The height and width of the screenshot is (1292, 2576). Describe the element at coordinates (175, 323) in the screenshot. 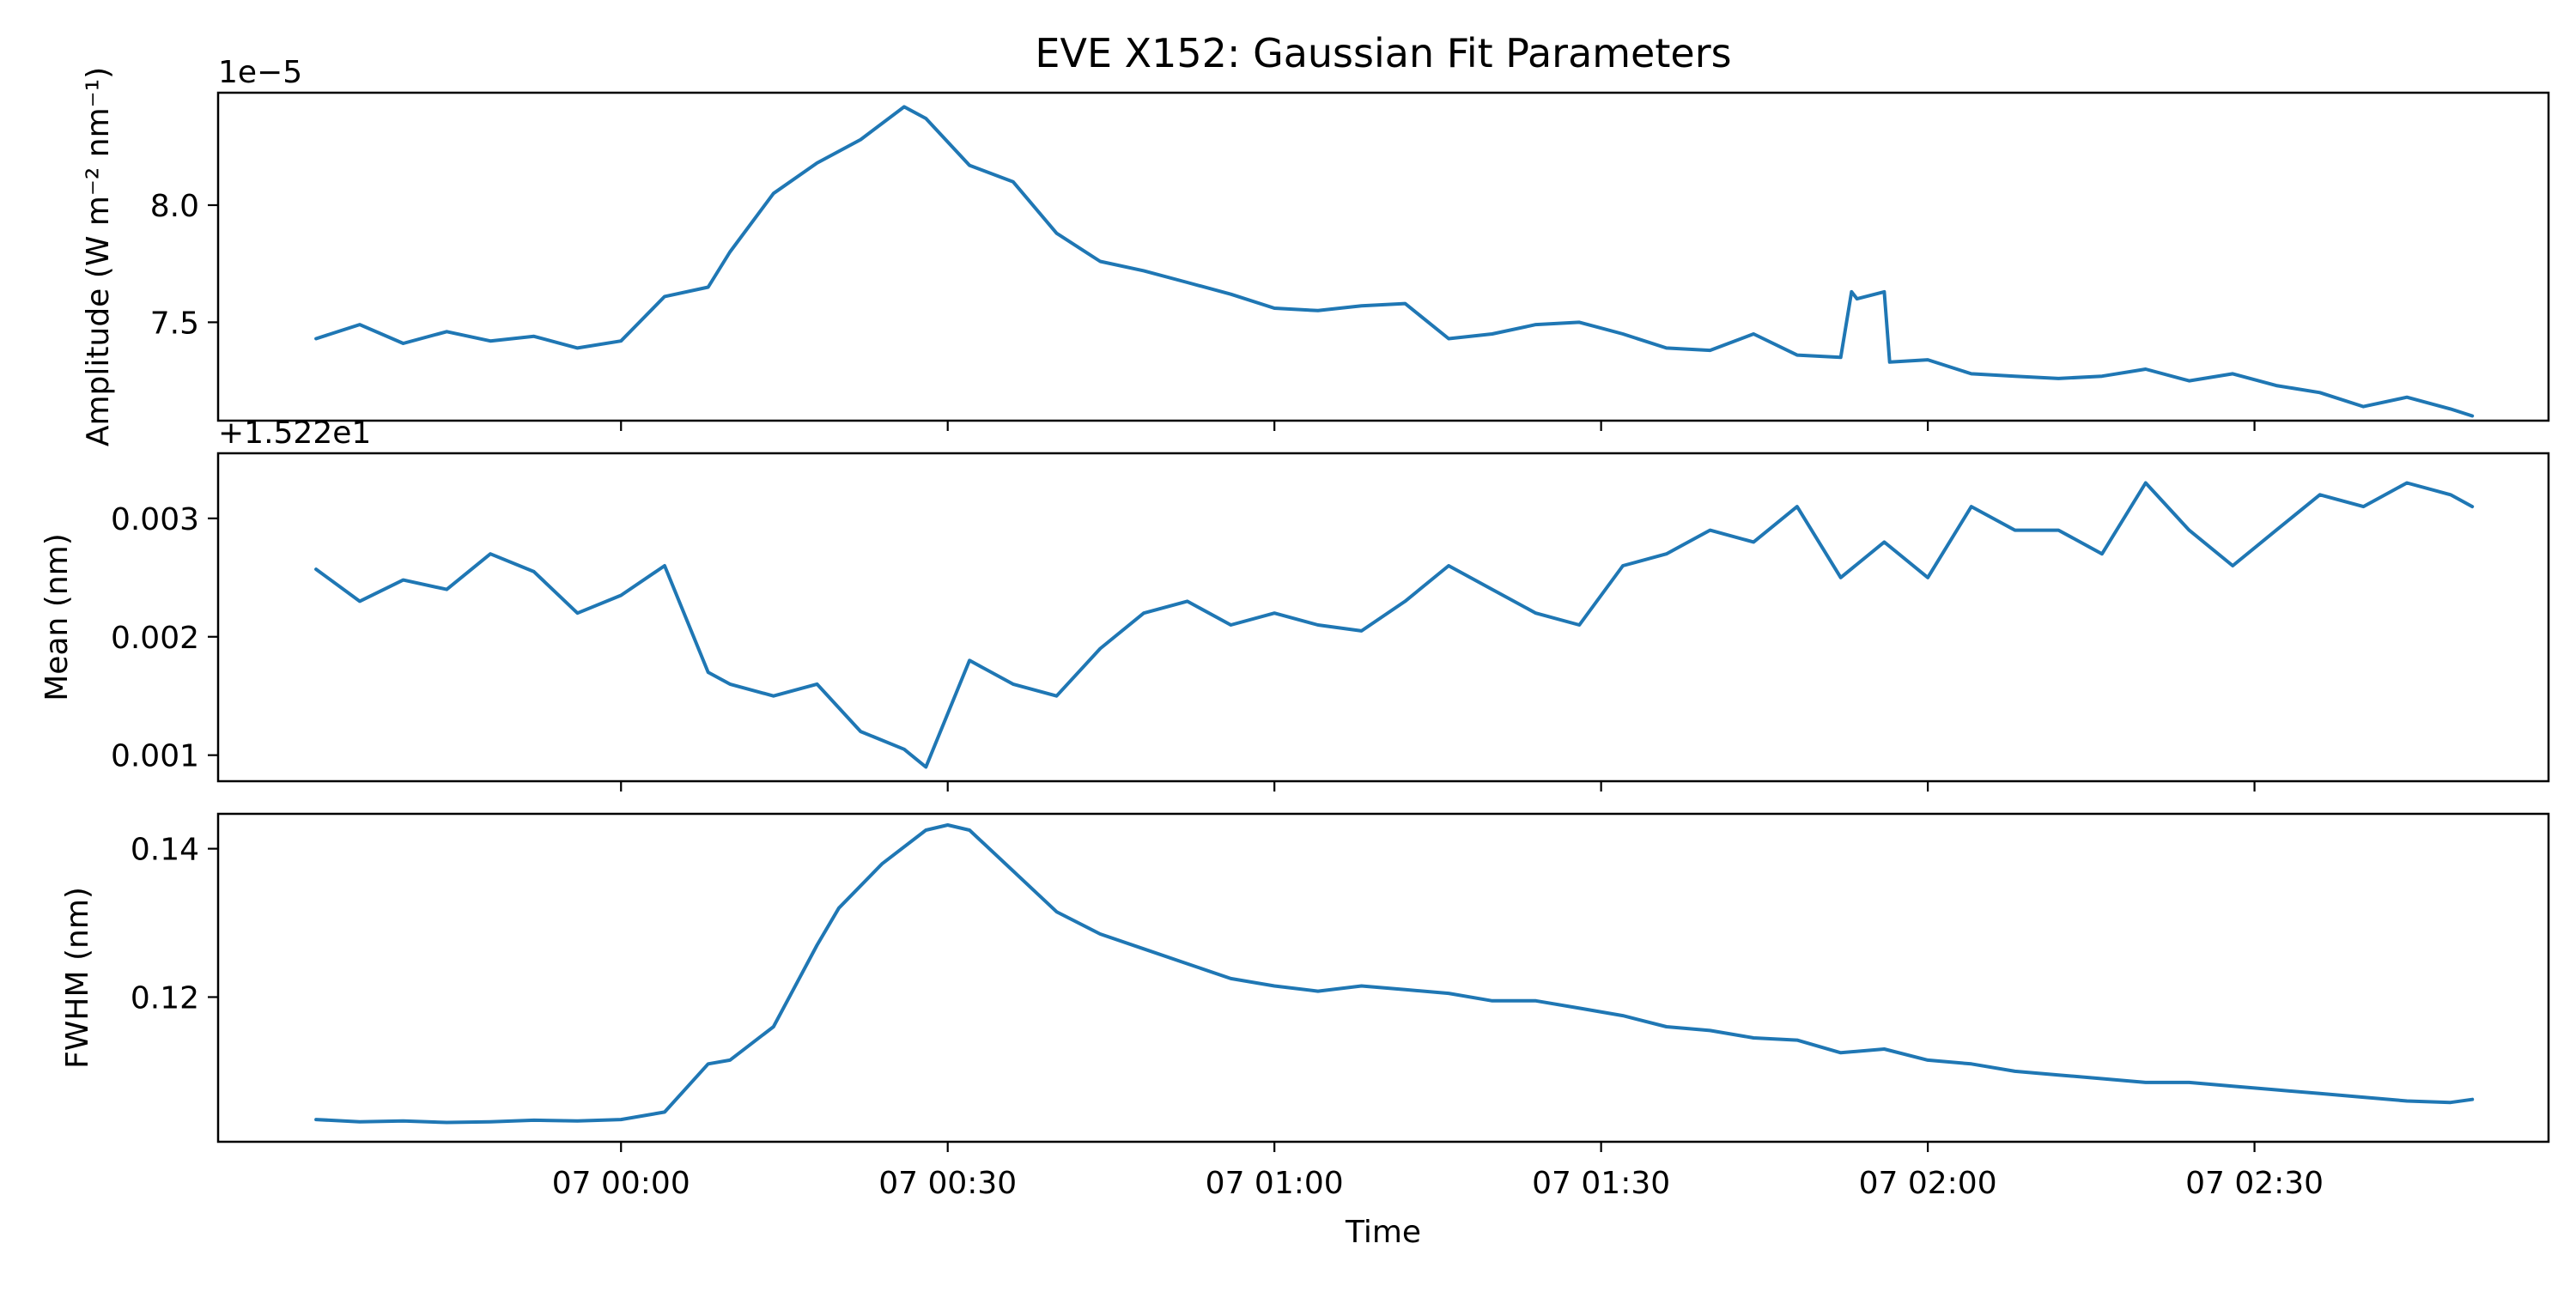

I see `y-tick-label: 7.5` at that location.